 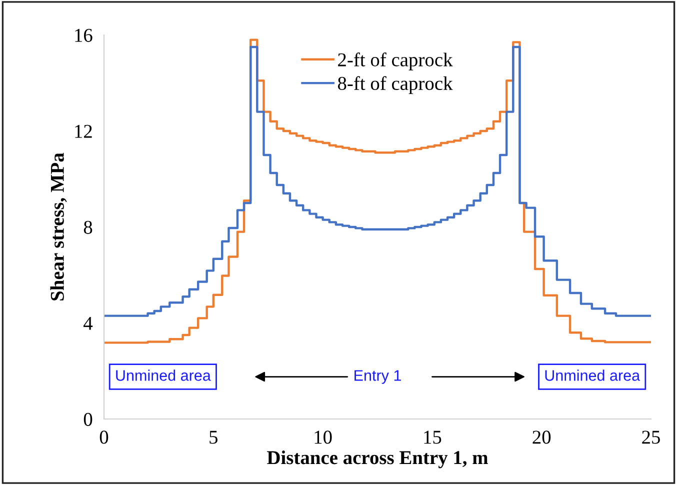 I want to click on y-tick-label: 12, so click(x=83, y=131).